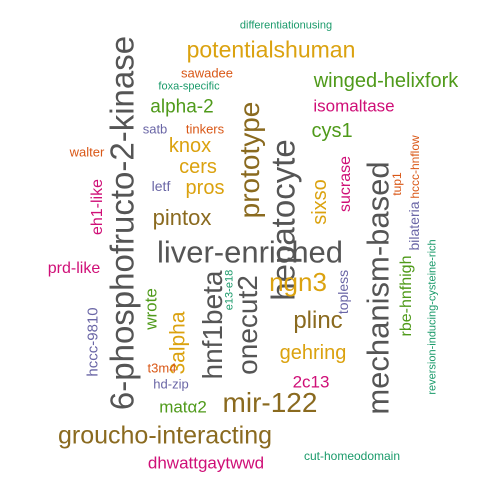  I want to click on word-matalpha2: matα2, so click(183, 407).